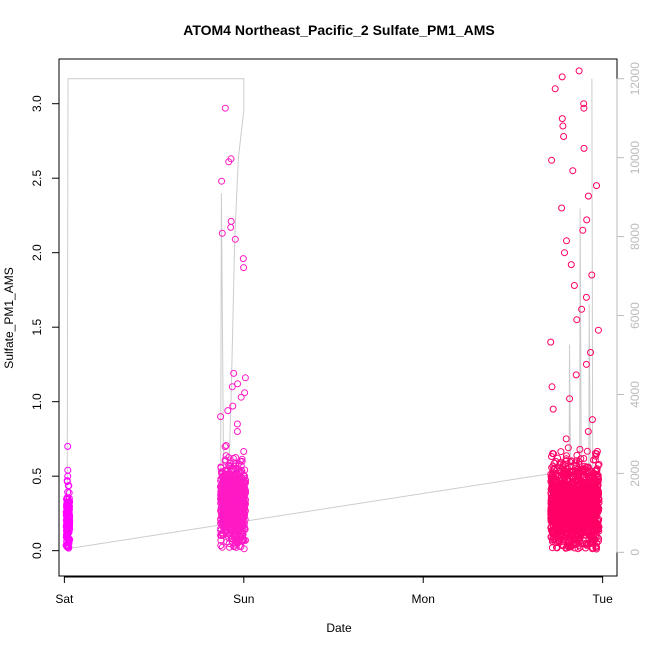  Describe the element at coordinates (37, 178) in the screenshot. I see `y-tick-label: 2.5` at that location.